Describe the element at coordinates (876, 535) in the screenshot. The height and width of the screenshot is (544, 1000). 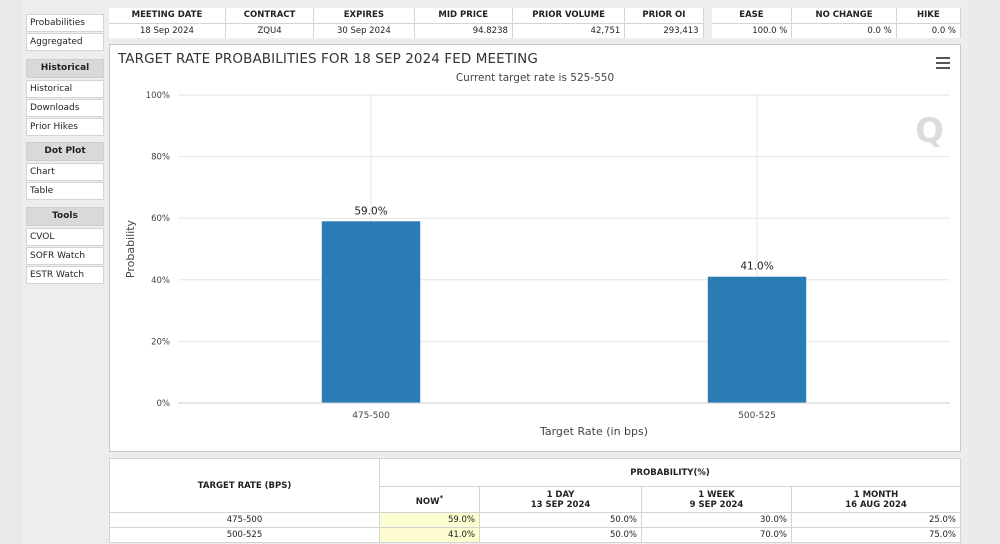
I see `table-cell: 75.0%` at that location.